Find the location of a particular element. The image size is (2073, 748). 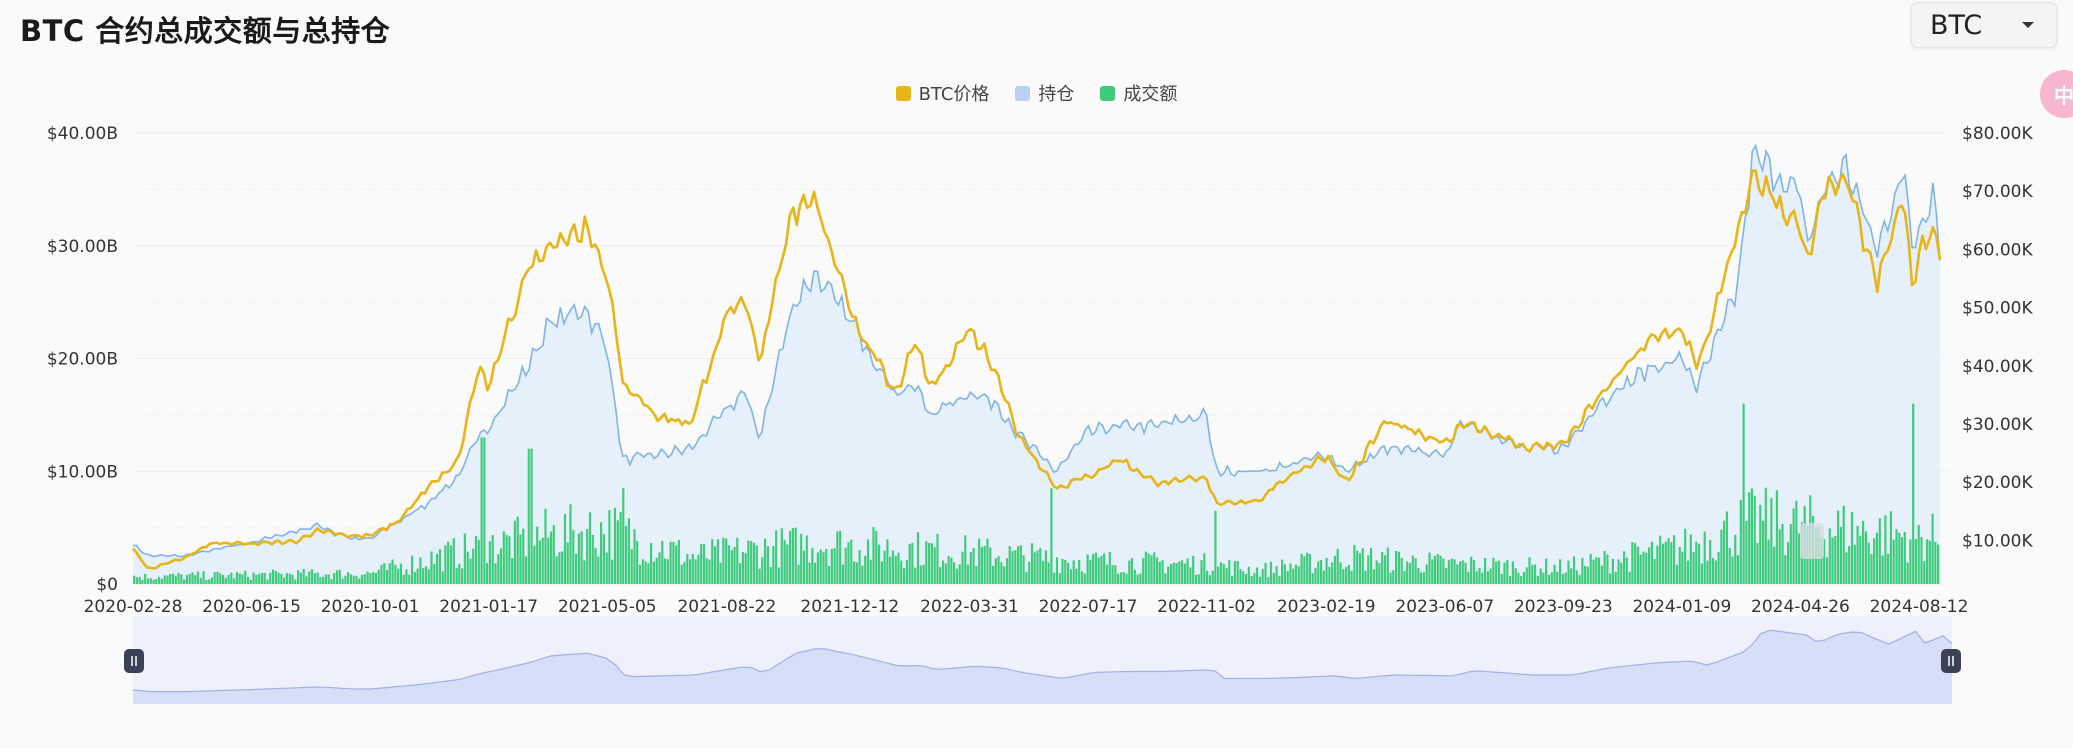

navigator-handle-left is located at coordinates (134, 661).